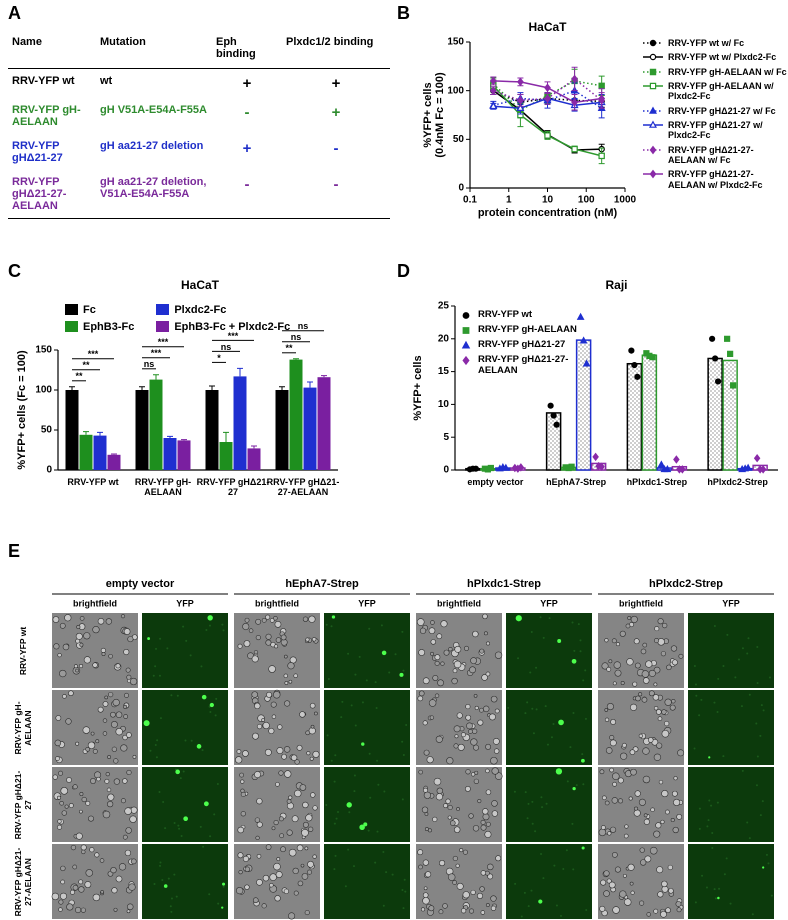 The image size is (788, 920). I want to click on table-cell: +, so click(247, 83).